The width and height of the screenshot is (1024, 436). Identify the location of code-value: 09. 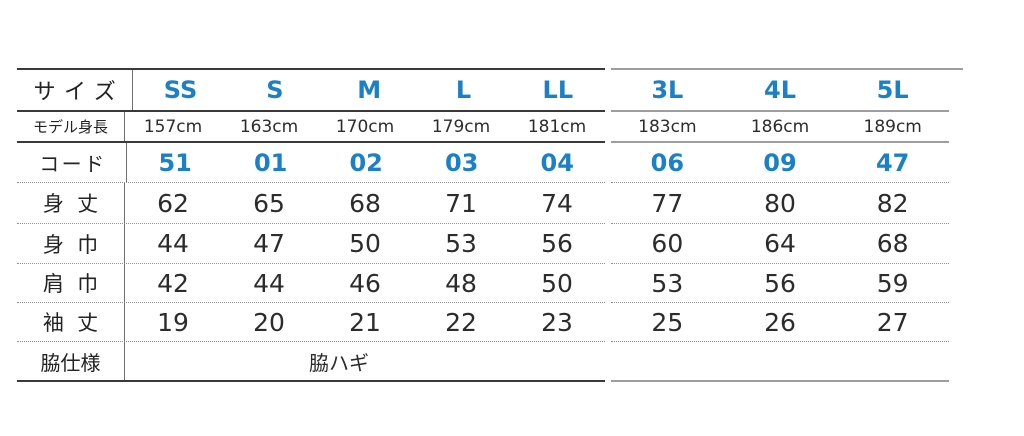
(780, 162).